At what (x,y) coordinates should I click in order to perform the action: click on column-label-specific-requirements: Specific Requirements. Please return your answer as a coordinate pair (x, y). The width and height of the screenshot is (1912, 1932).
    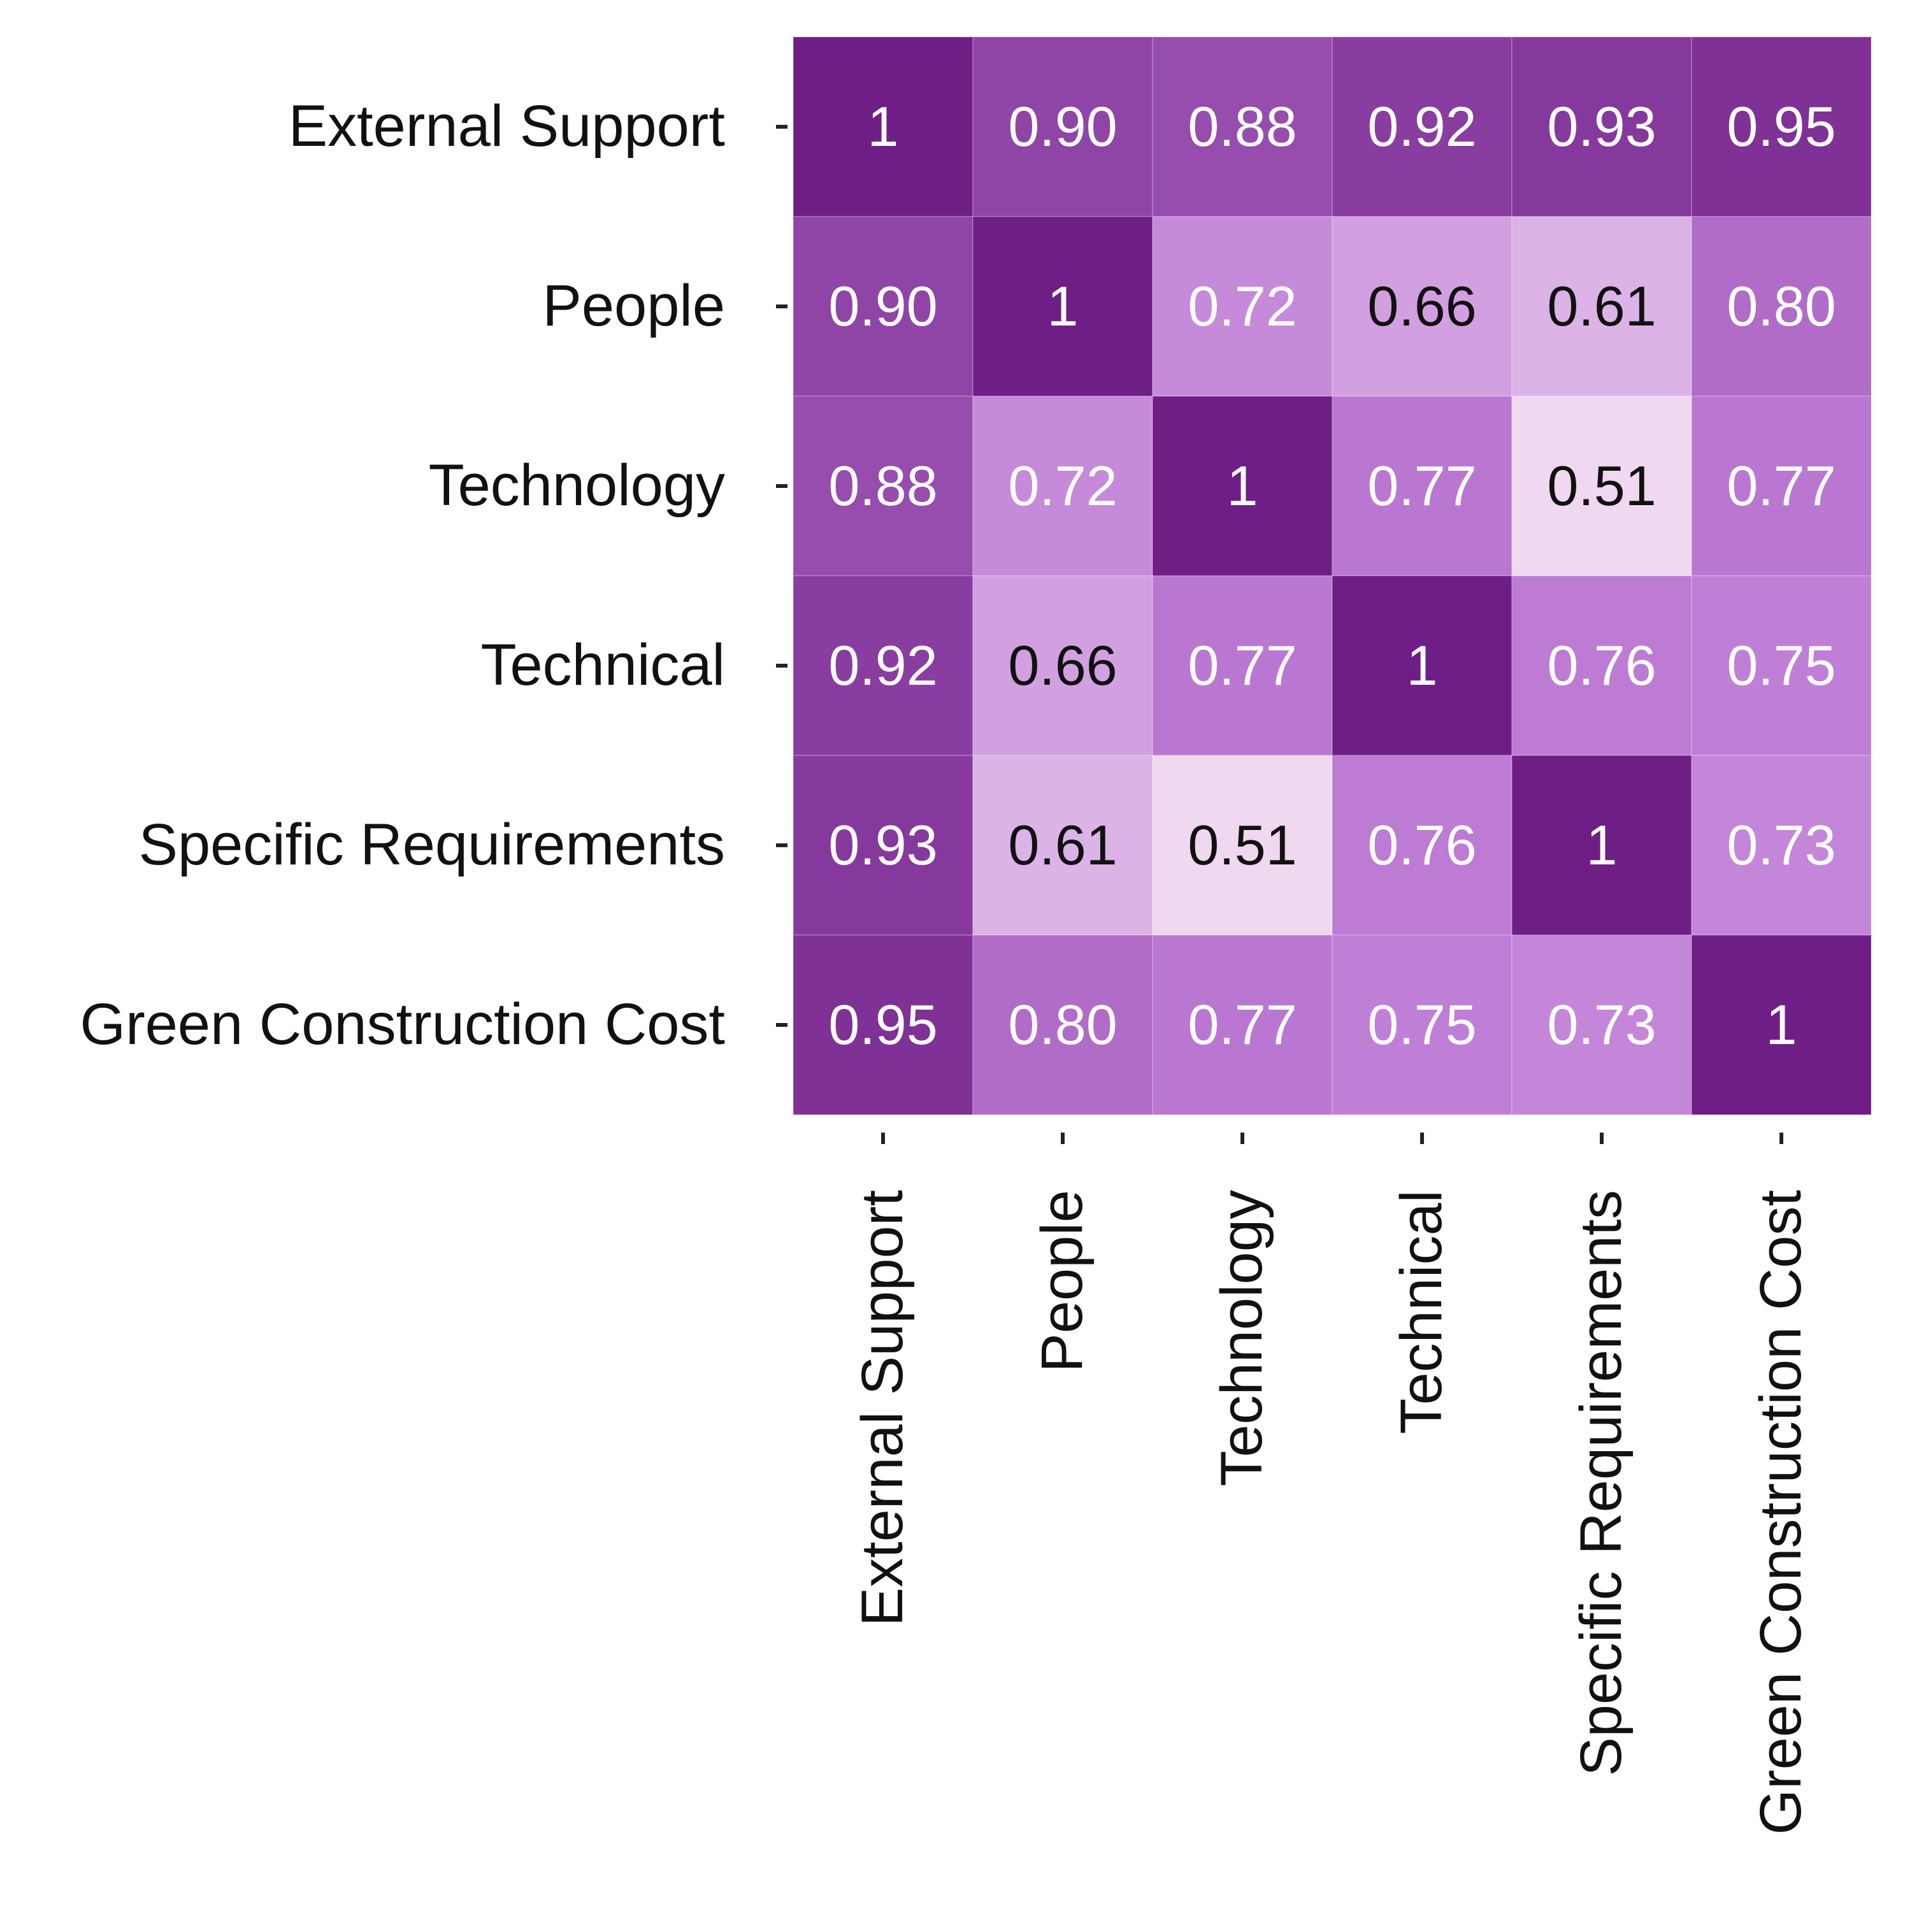
    Looking at the image, I should click on (1601, 1483).